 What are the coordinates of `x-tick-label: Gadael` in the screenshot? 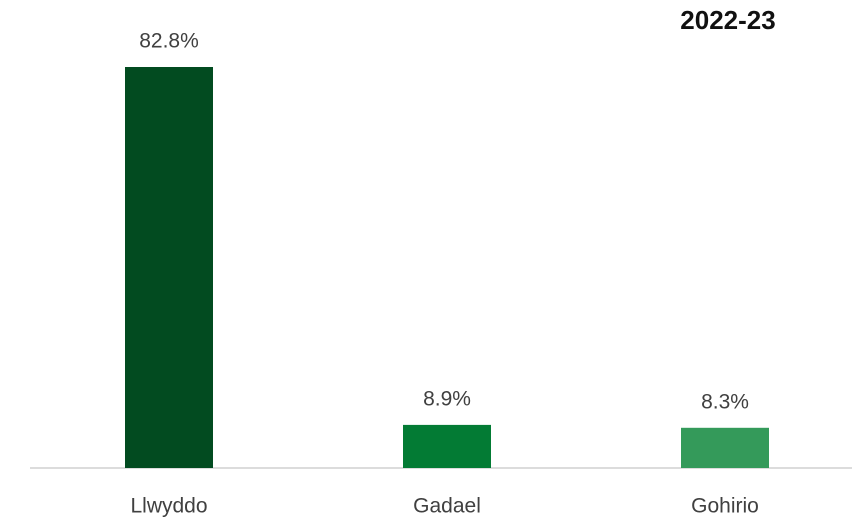 It's located at (447, 506).